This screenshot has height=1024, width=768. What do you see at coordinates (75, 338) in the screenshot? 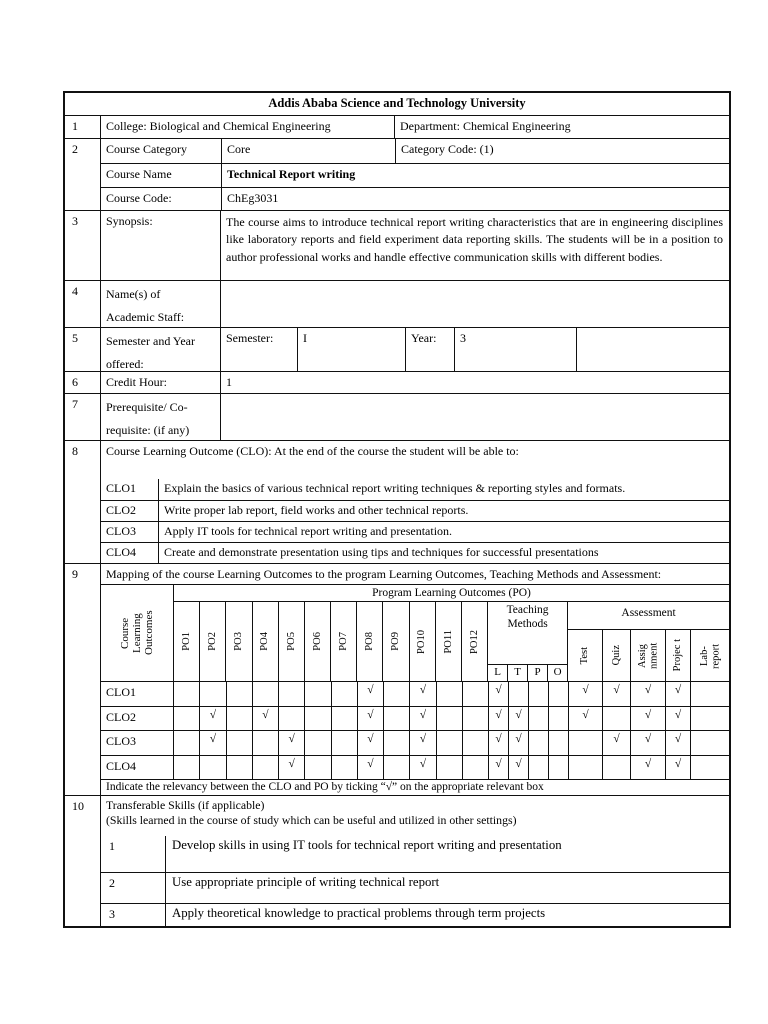
I see `row-number: 5` at bounding box center [75, 338].